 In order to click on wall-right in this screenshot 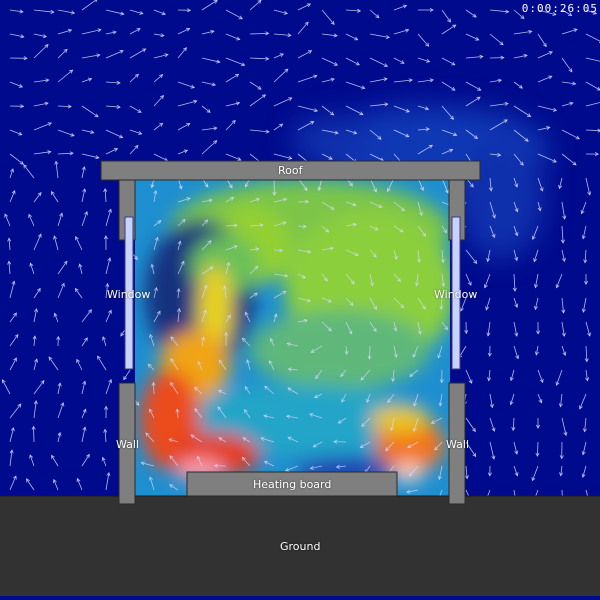, I will do `click(457, 443)`.